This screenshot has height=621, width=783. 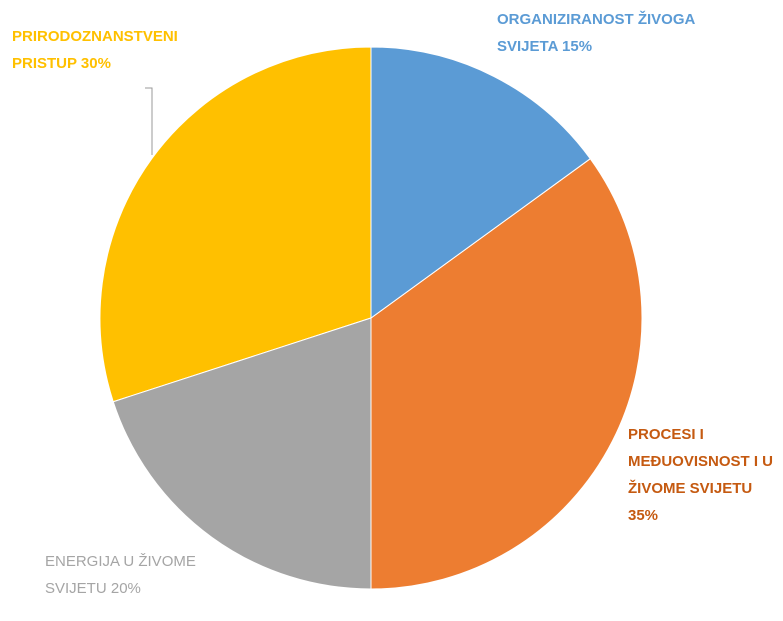 I want to click on data-label: PRIRODOZNANSTVENI PRISTUP 30%, so click(x=122, y=50).